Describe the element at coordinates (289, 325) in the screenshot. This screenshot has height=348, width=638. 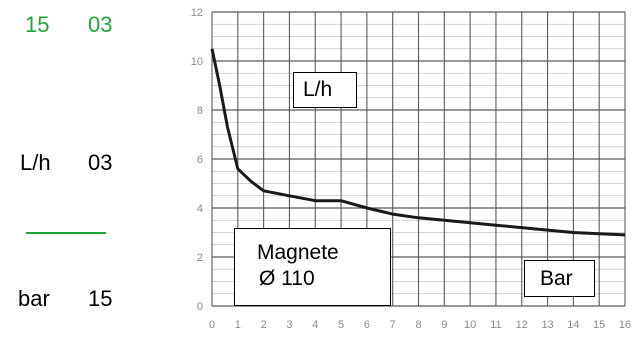
I see `x-tick-label: 3` at that location.